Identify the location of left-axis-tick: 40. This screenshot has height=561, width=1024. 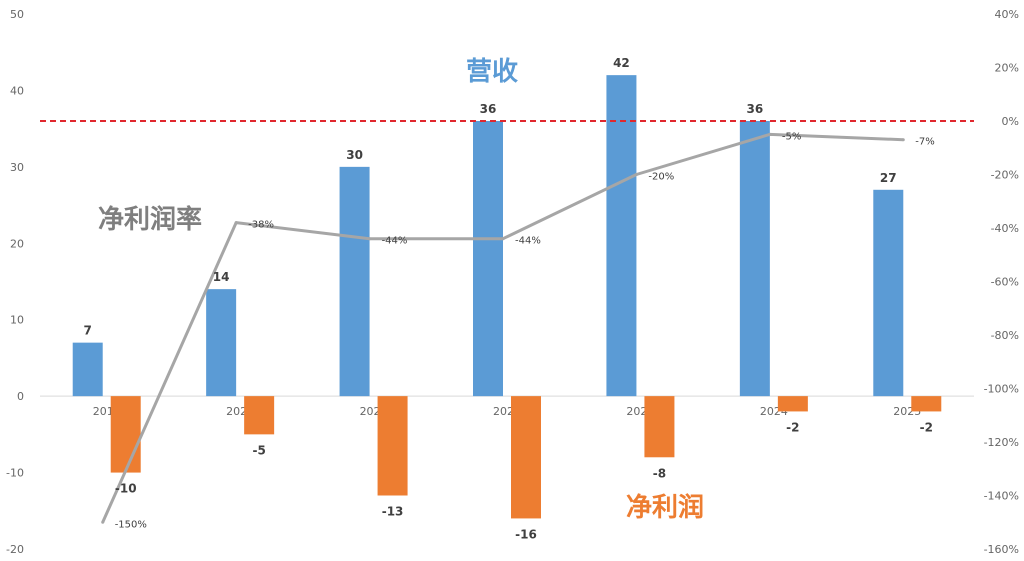
(17, 90).